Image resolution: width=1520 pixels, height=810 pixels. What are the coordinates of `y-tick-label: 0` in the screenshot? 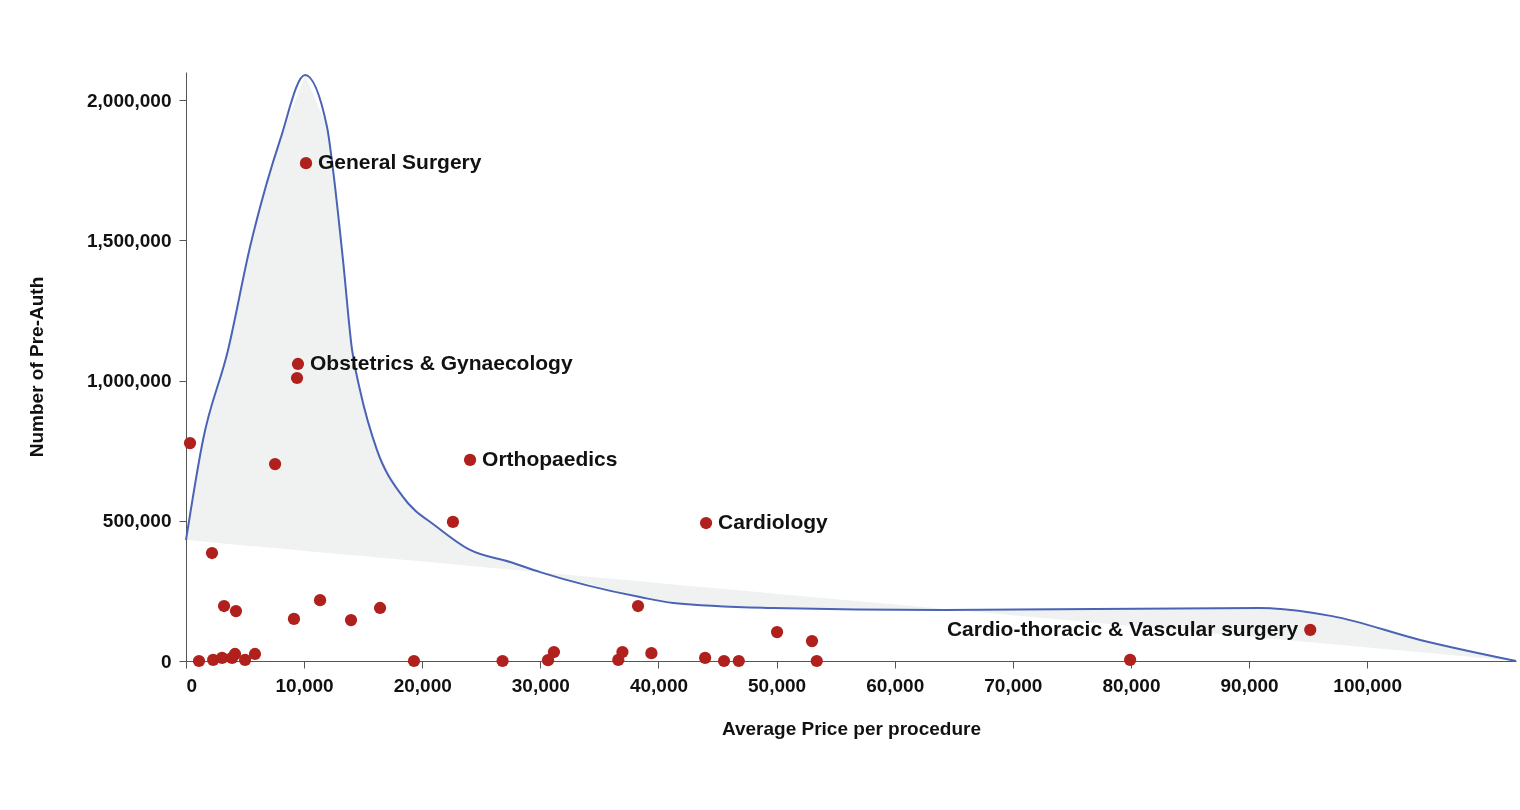 It's located at (166, 661).